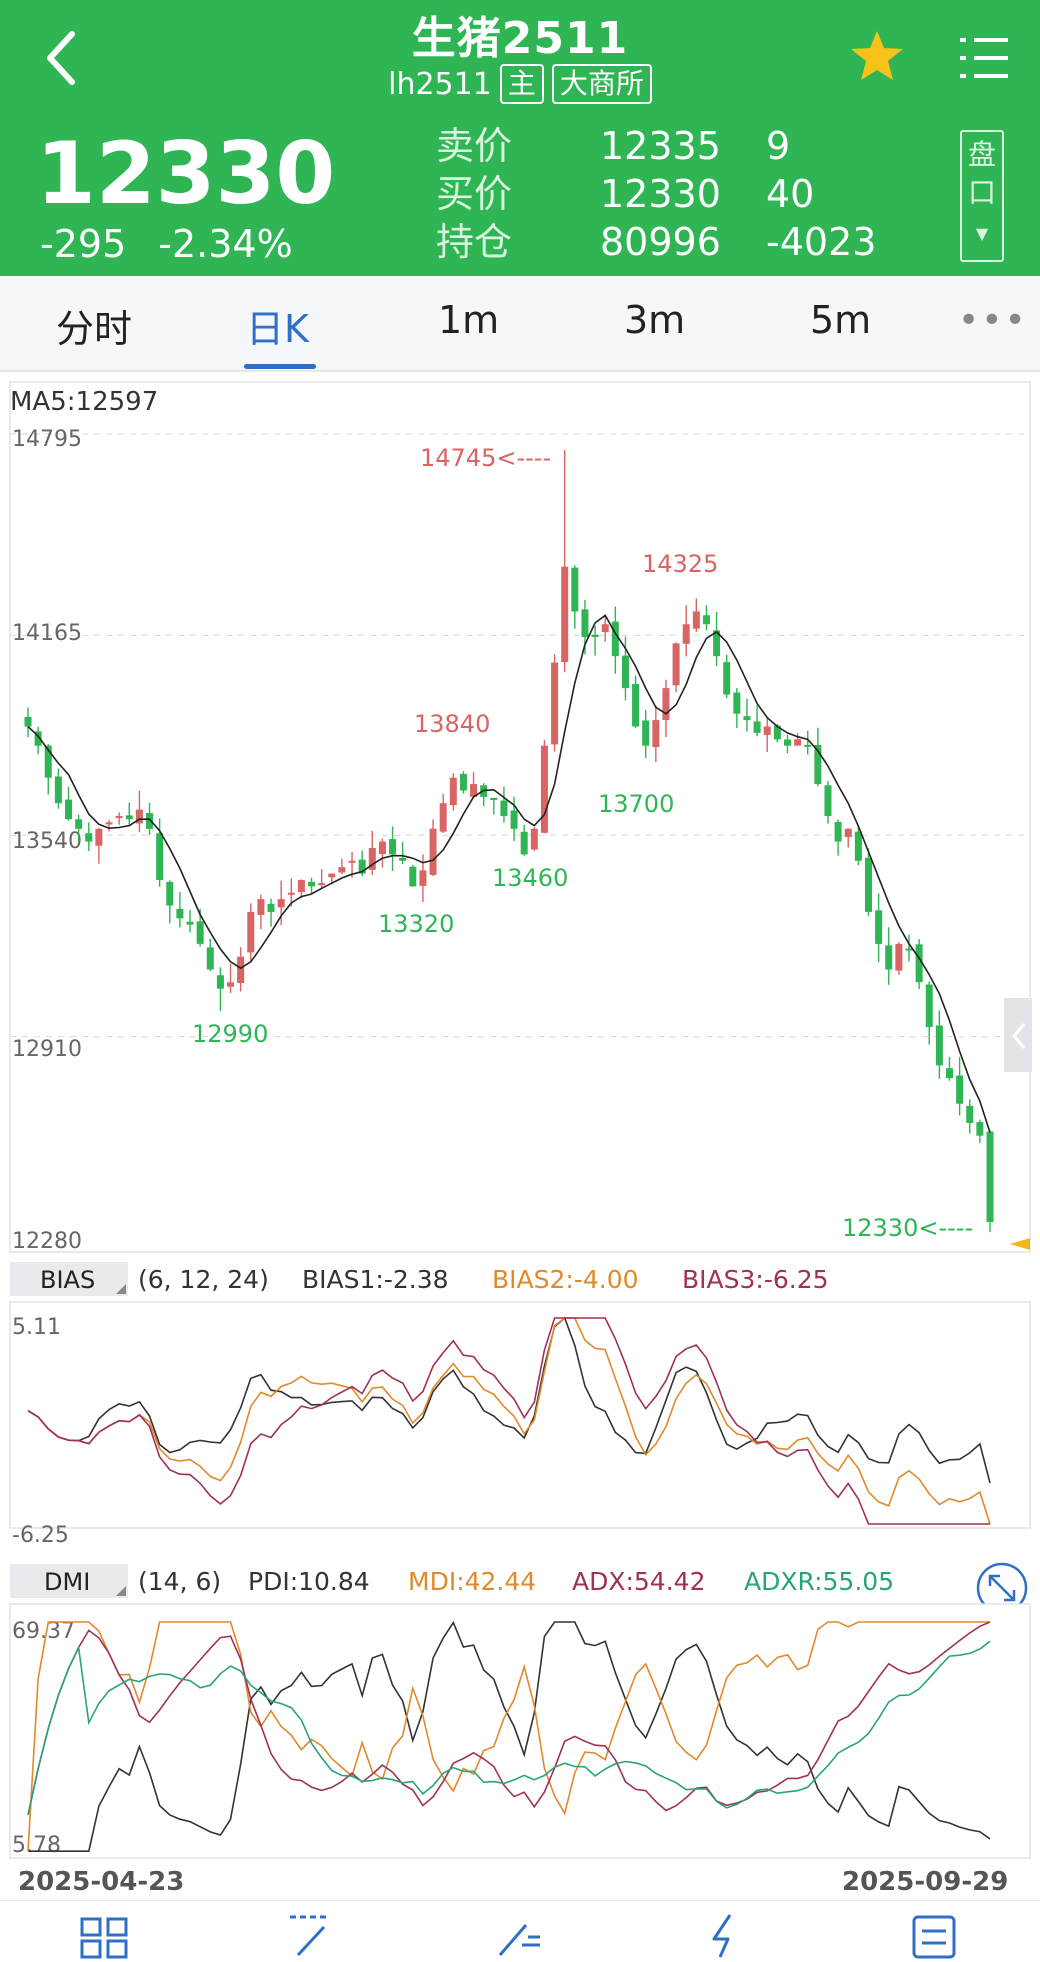  I want to click on edit-icon, so click(518, 1935).